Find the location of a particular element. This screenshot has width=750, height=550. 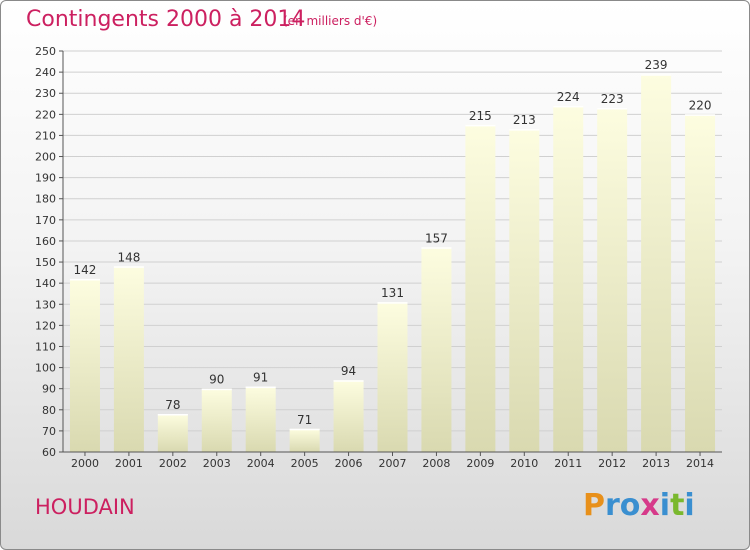

x-tick-label: 2001 is located at coordinates (129, 463).